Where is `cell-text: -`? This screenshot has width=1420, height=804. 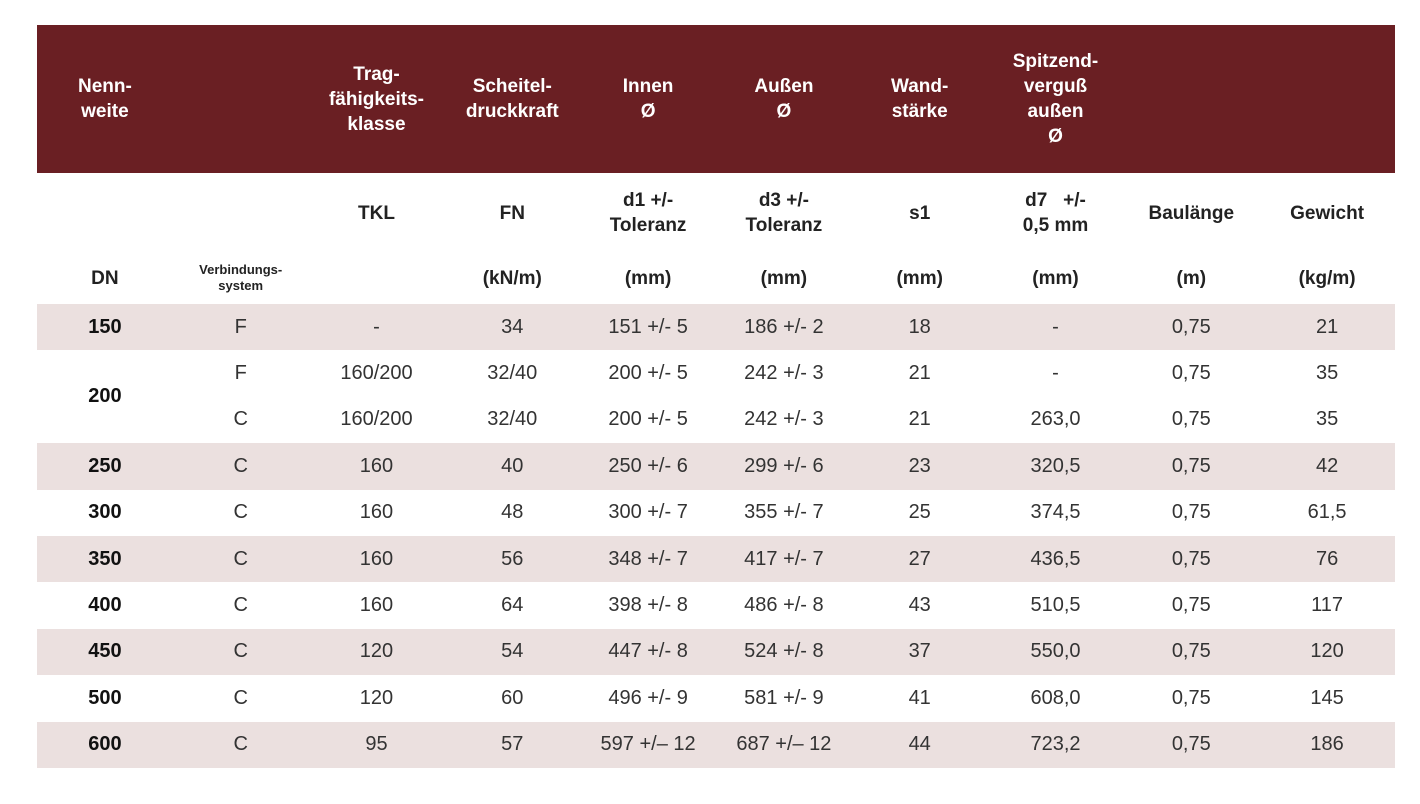 cell-text: - is located at coordinates (1055, 326).